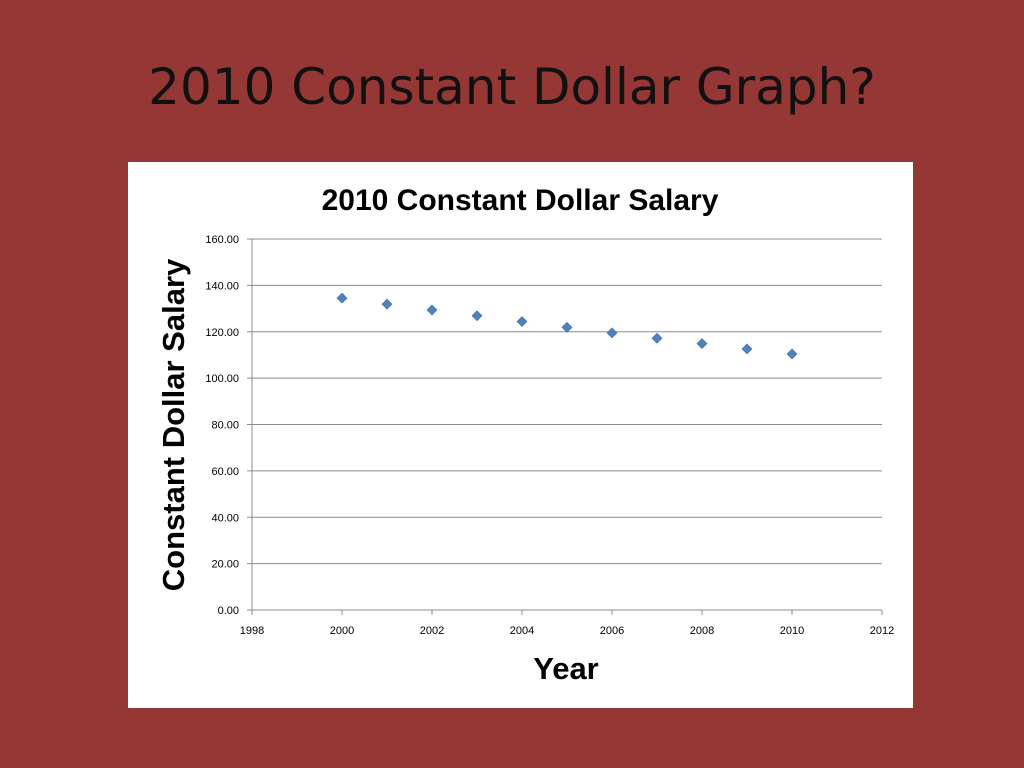 The height and width of the screenshot is (768, 1024). What do you see at coordinates (792, 631) in the screenshot?
I see `x-tick-label: 2010` at bounding box center [792, 631].